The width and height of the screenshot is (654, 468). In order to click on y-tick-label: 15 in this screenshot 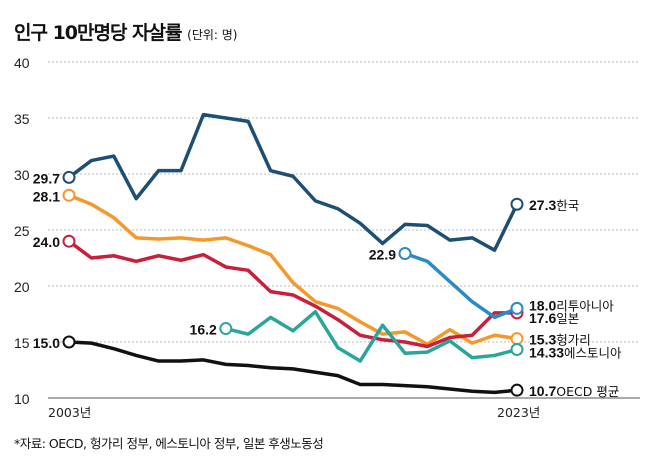, I will do `click(22, 343)`.